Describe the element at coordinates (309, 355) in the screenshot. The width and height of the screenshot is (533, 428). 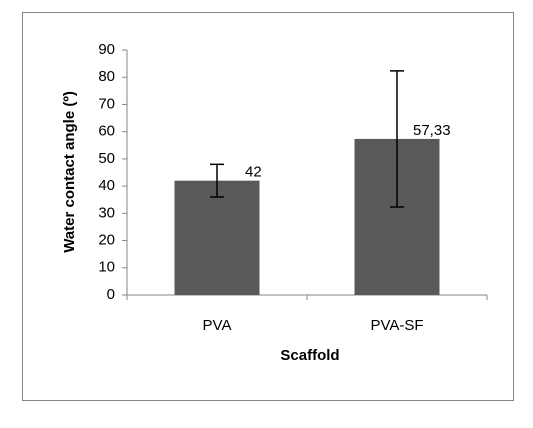
I see `x-axis-title: Scaffold` at that location.